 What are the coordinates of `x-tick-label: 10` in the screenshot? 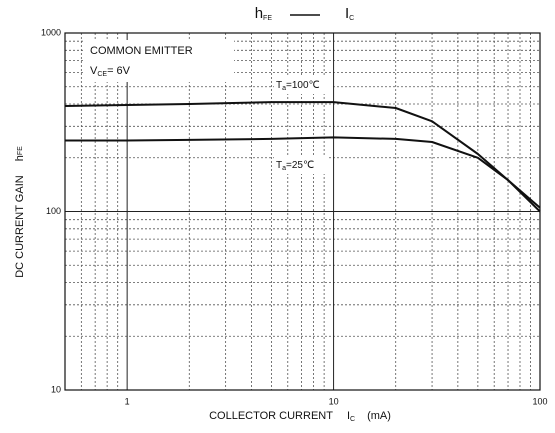 It's located at (334, 401).